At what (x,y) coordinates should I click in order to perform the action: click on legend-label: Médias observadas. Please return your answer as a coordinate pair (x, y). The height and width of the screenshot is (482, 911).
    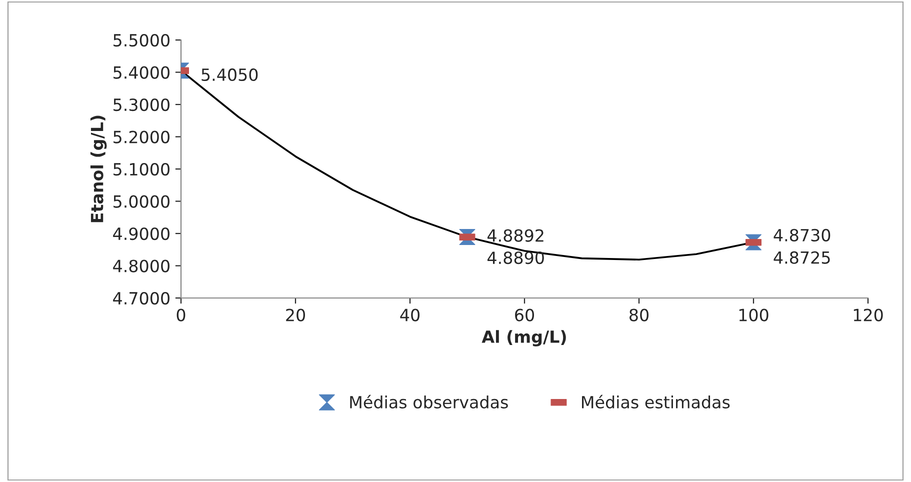
    Looking at the image, I should click on (429, 401).